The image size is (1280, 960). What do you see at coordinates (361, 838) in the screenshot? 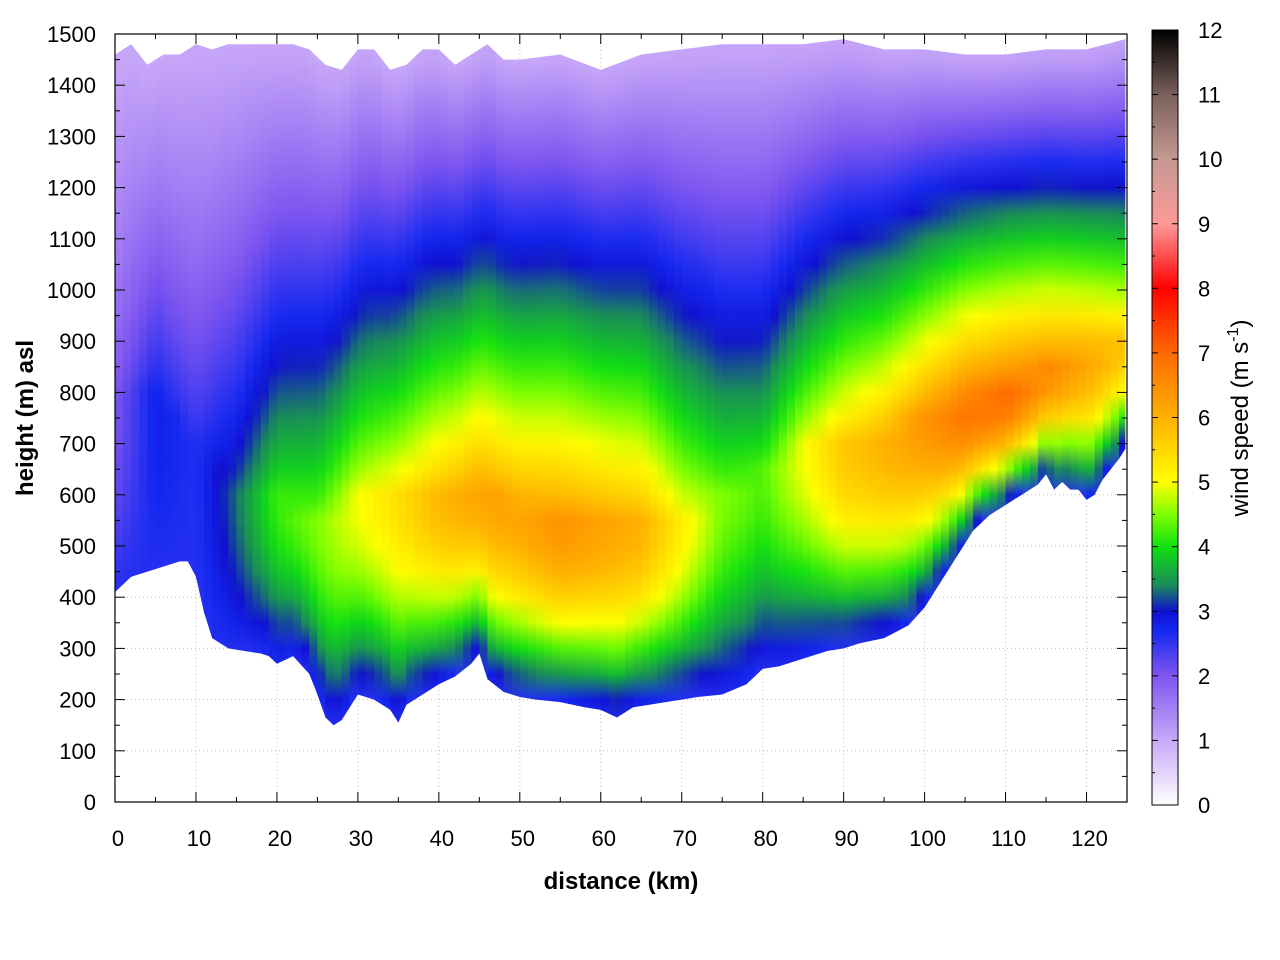
I see `x-tick-label: 30` at bounding box center [361, 838].